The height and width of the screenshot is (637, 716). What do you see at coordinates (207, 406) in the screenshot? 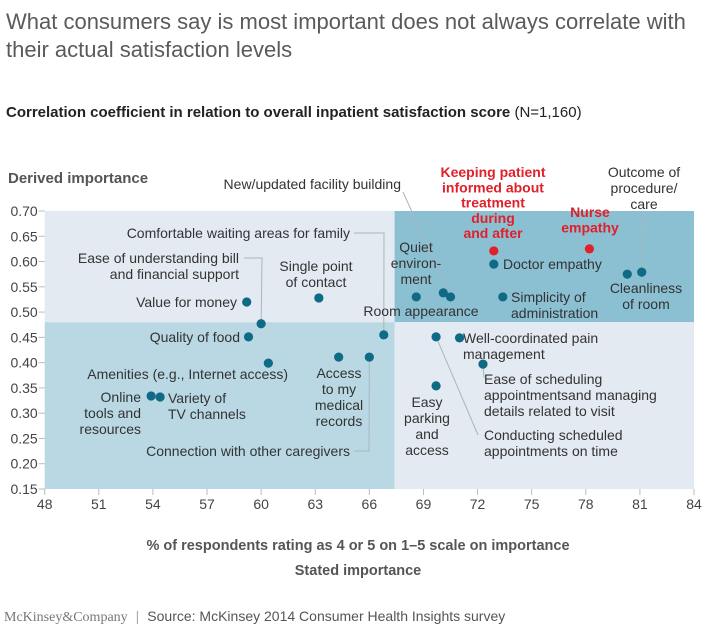
I see `point-label: Variety of TV channels` at bounding box center [207, 406].